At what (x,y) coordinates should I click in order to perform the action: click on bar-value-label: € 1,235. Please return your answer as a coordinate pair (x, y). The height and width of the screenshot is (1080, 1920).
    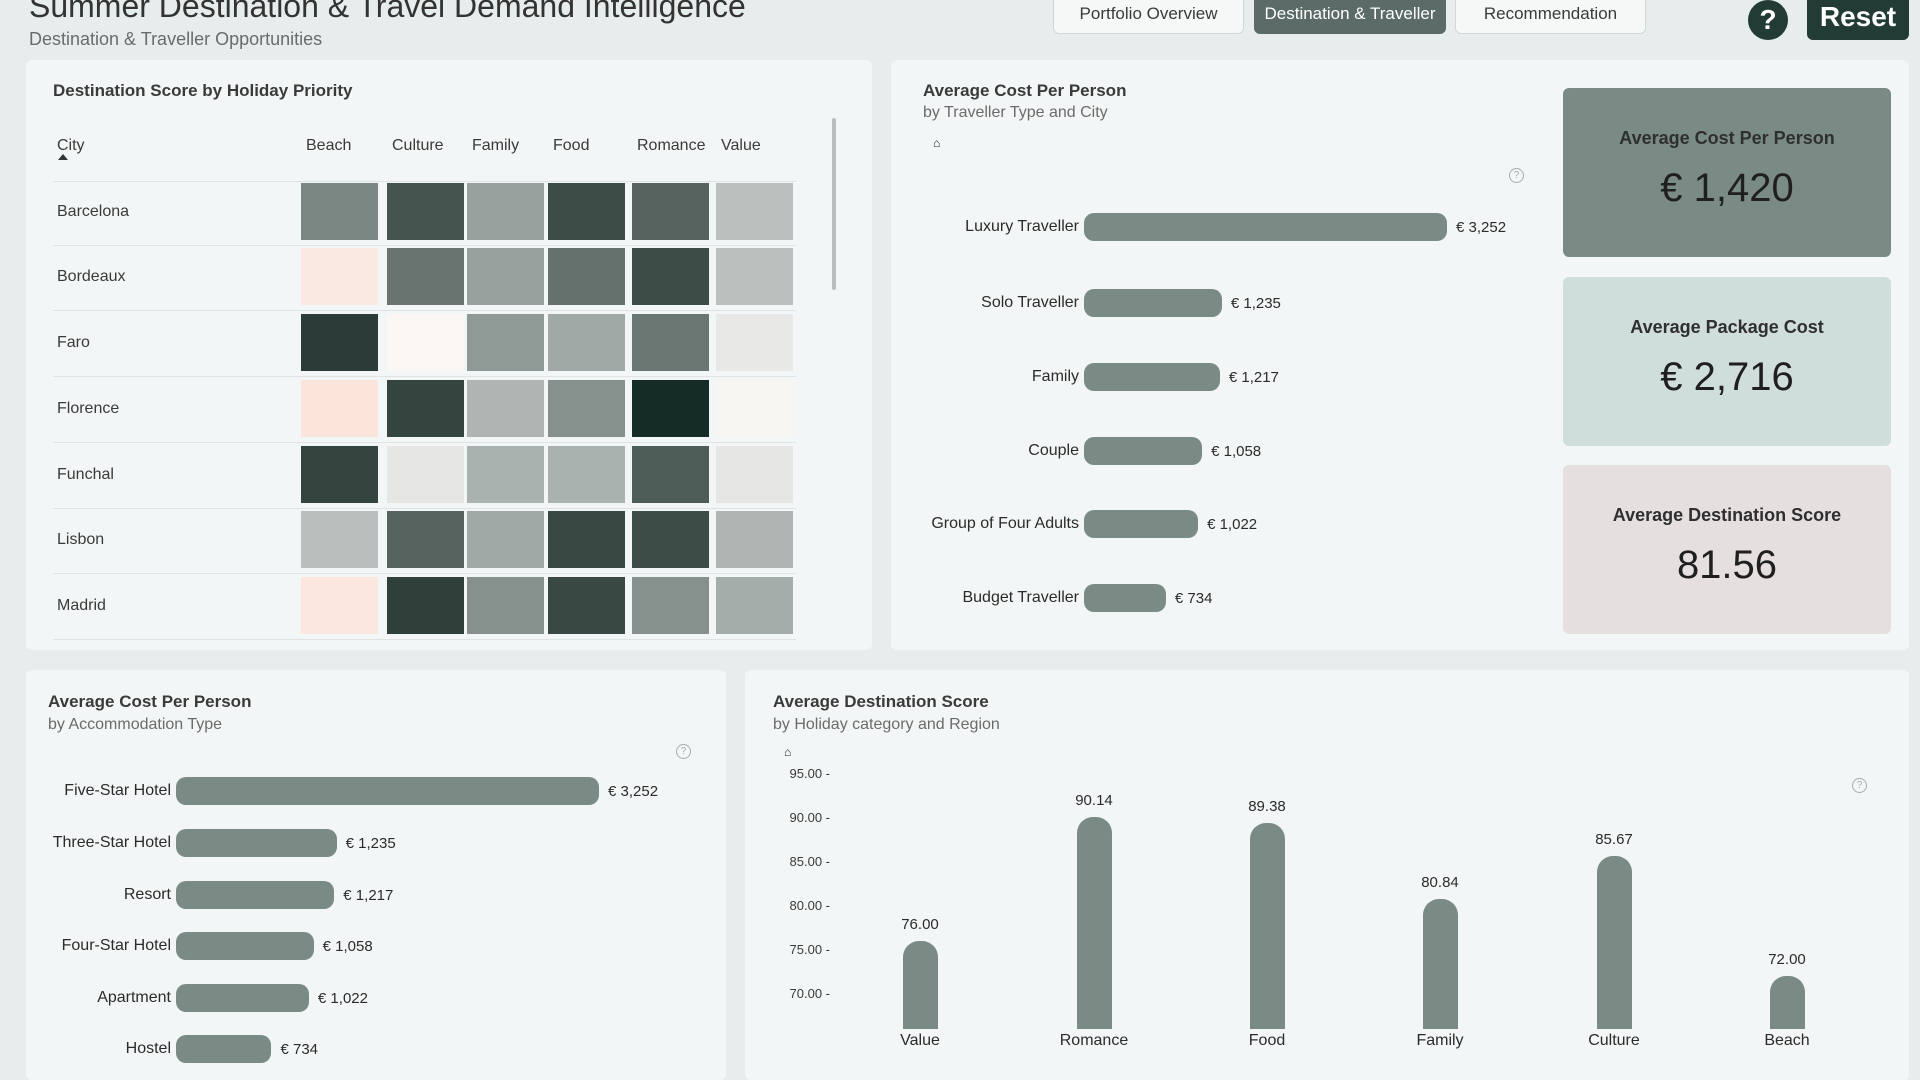
    Looking at the image, I should click on (1255, 303).